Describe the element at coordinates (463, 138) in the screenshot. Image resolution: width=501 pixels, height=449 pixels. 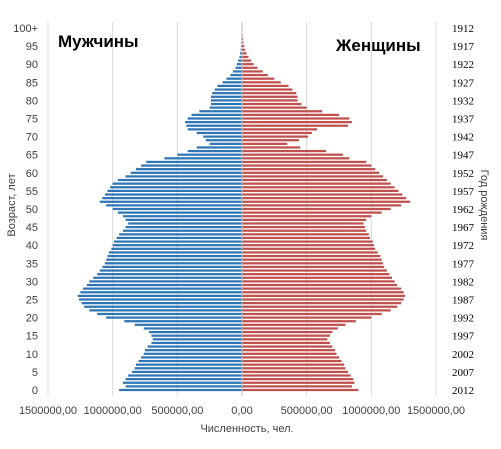
I see `year-tick-label-1942: 1942` at that location.